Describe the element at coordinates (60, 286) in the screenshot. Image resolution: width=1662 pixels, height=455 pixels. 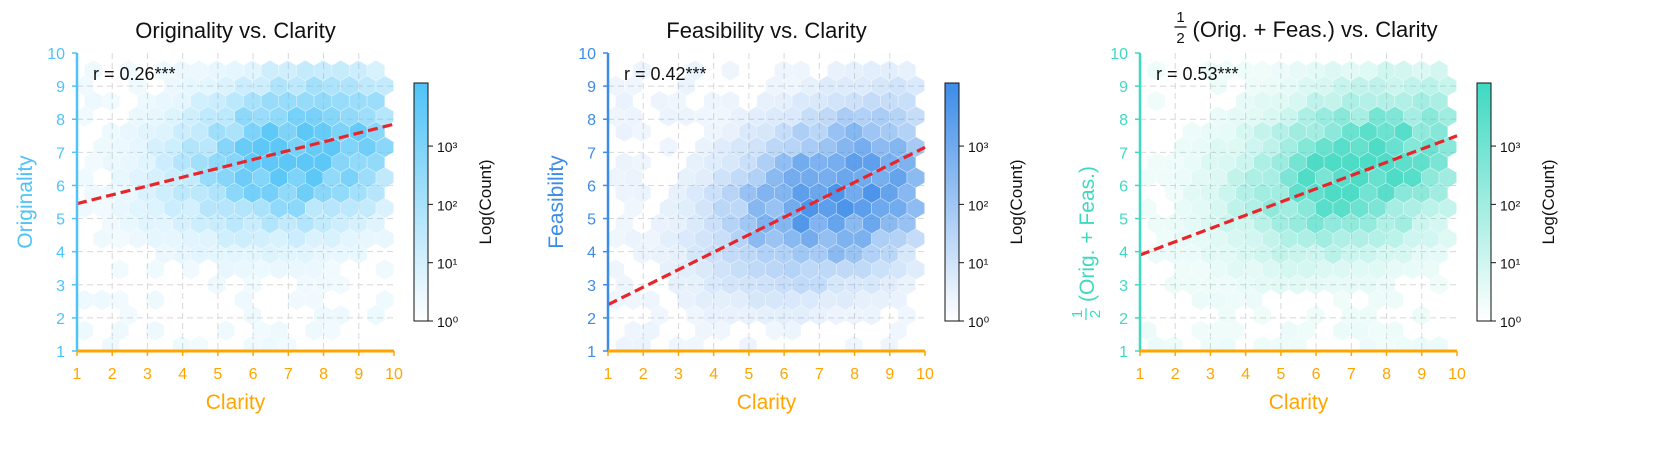
I see `y-tick-label: 3` at that location.